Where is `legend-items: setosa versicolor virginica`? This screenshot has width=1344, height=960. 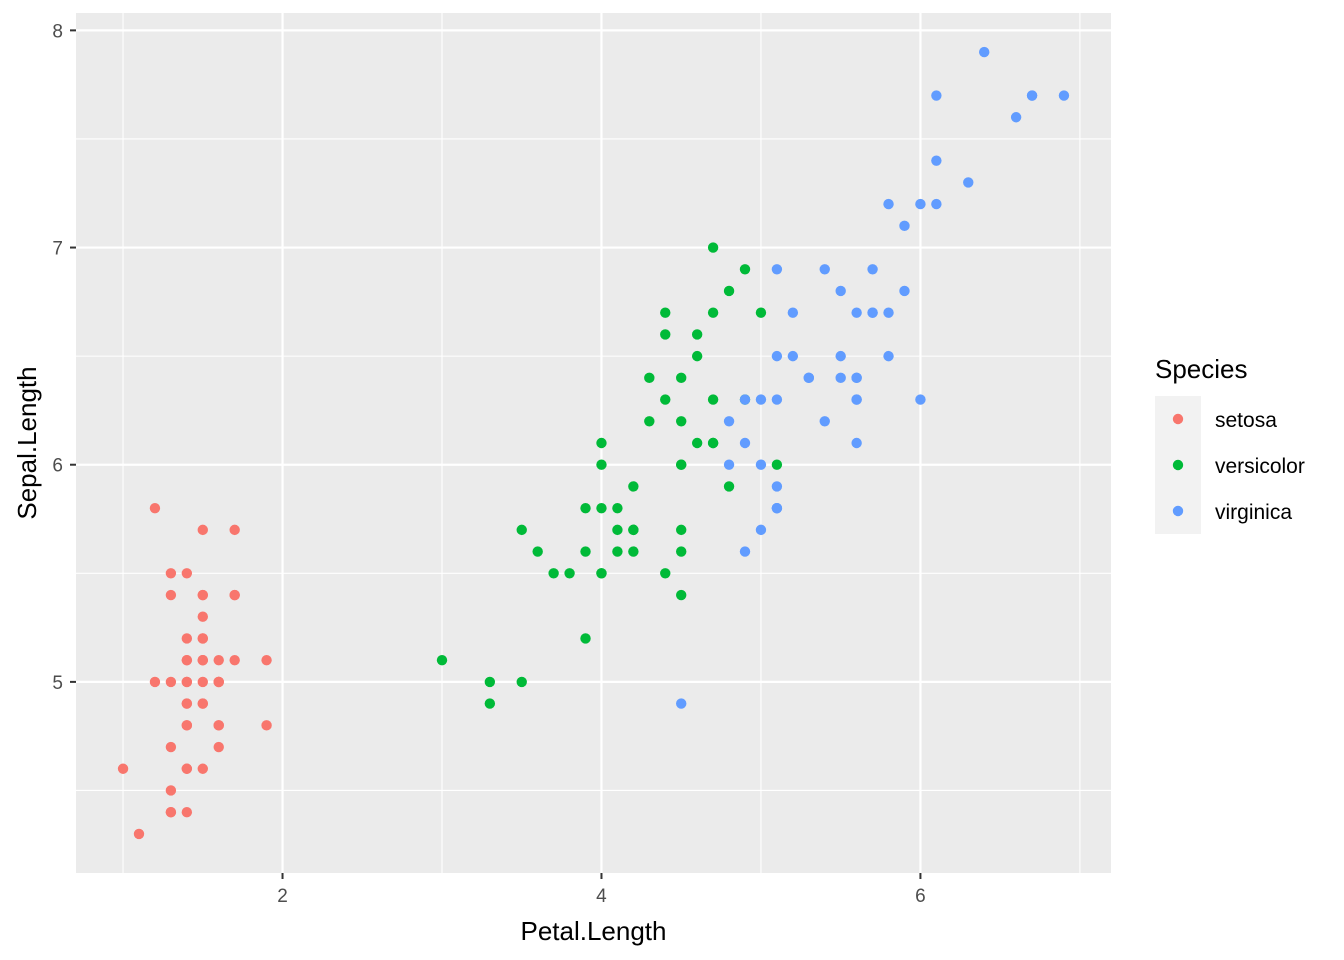
legend-items: setosa versicolor virginica is located at coordinates (1230, 465).